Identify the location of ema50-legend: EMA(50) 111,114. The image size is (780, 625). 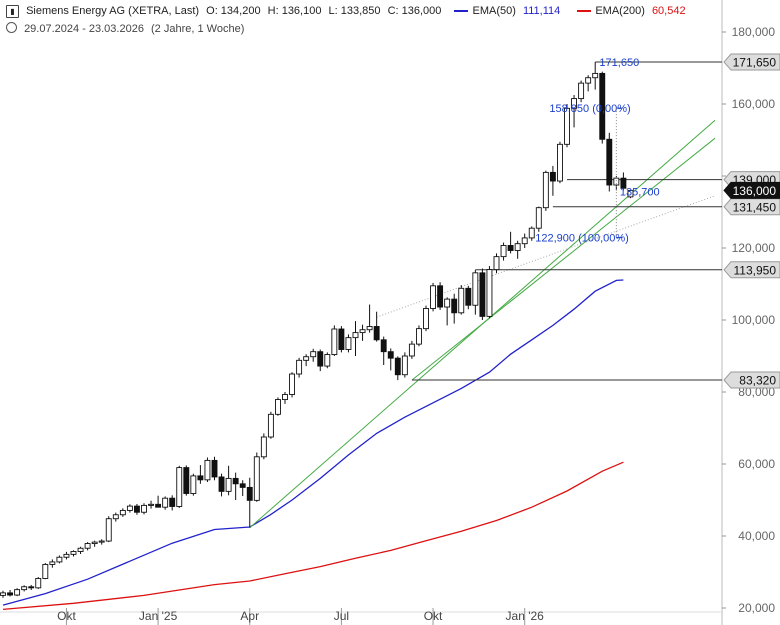
(506, 11).